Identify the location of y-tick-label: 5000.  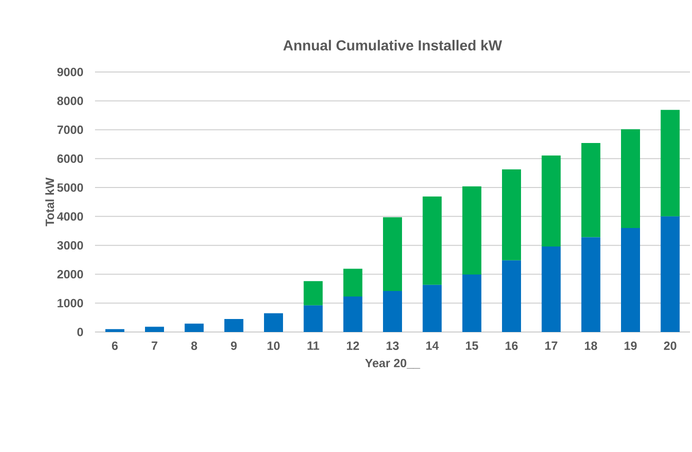
(70, 187).